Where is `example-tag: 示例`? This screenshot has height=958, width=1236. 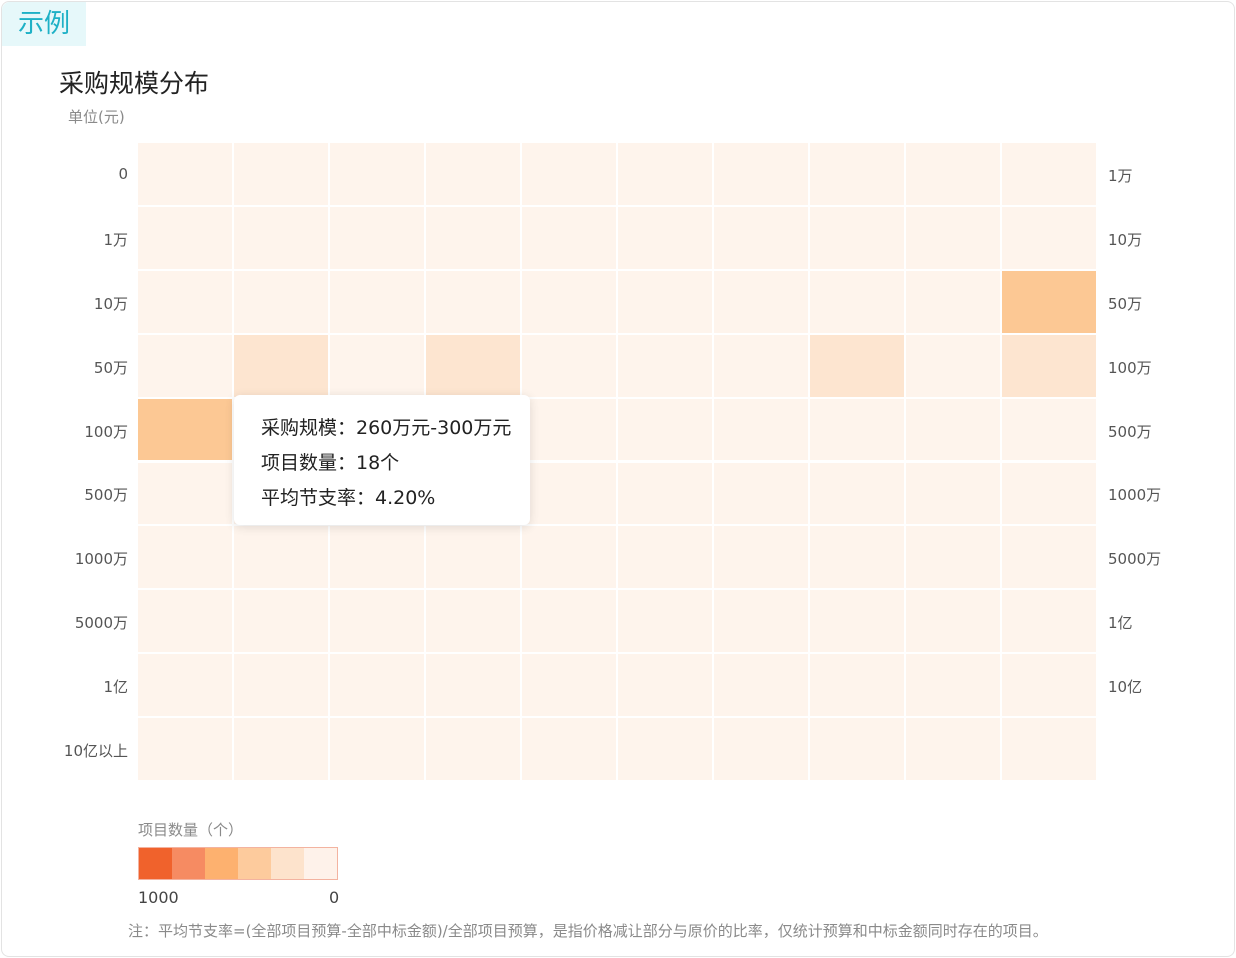 example-tag: 示例 is located at coordinates (44, 24).